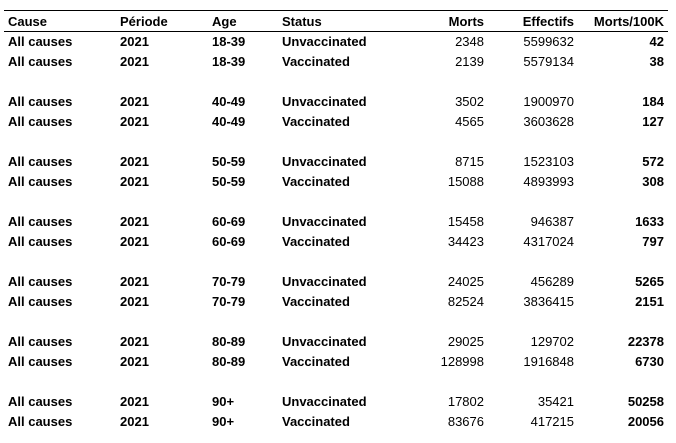 The width and height of the screenshot is (676, 443). I want to click on cell-morts: 15088, so click(465, 181).